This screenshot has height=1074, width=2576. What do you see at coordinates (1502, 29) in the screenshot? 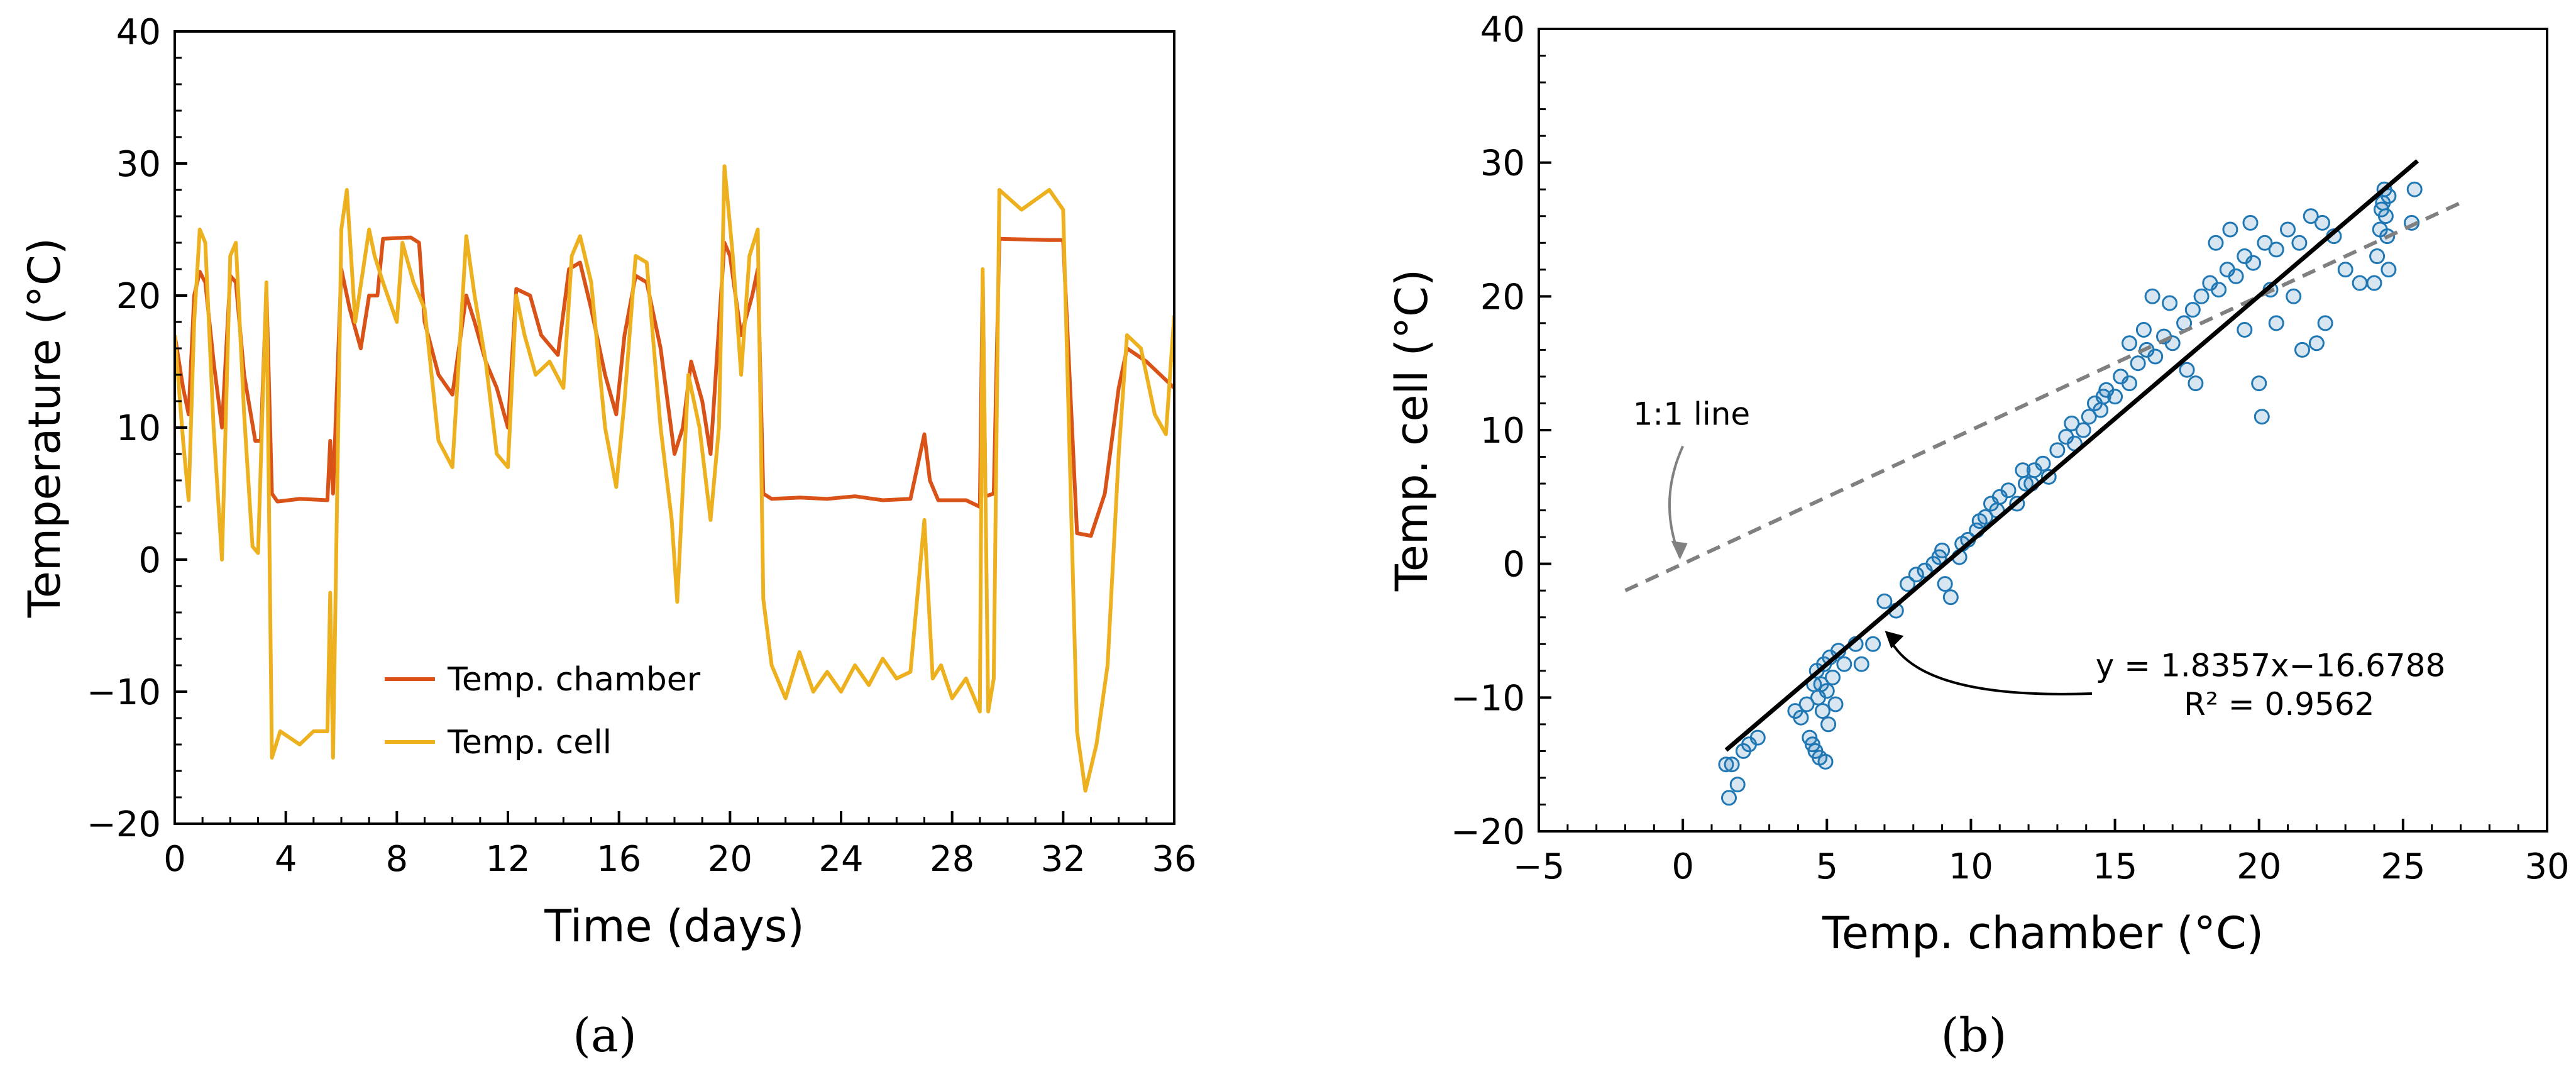
I see `y-tick-label-b-6: 40` at bounding box center [1502, 29].